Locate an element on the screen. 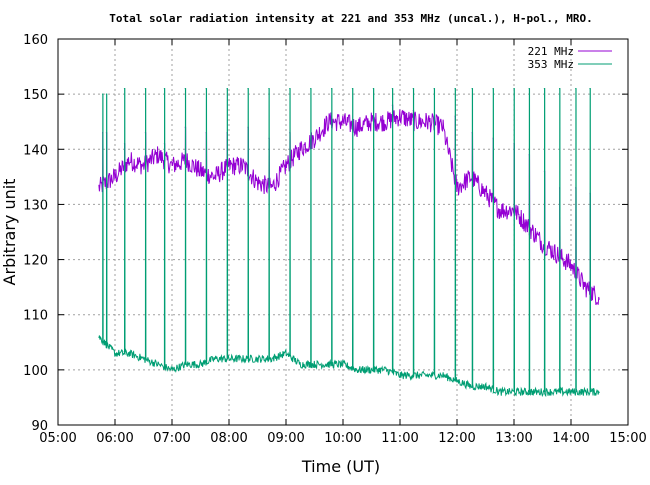  x-tick-label-13-00: 13:00 is located at coordinates (513, 438).